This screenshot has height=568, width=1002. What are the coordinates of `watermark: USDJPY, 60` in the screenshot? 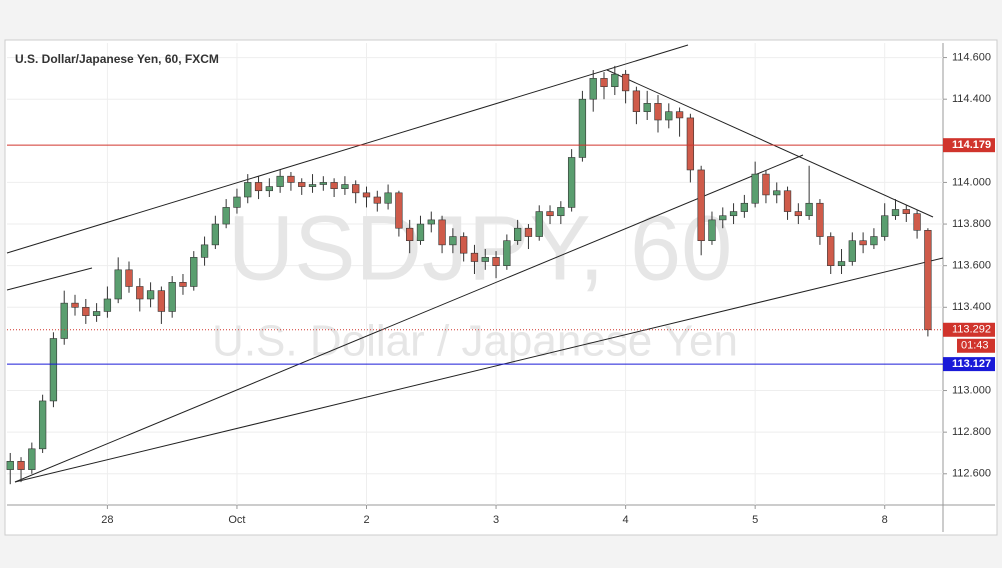 It's located at (480, 248).